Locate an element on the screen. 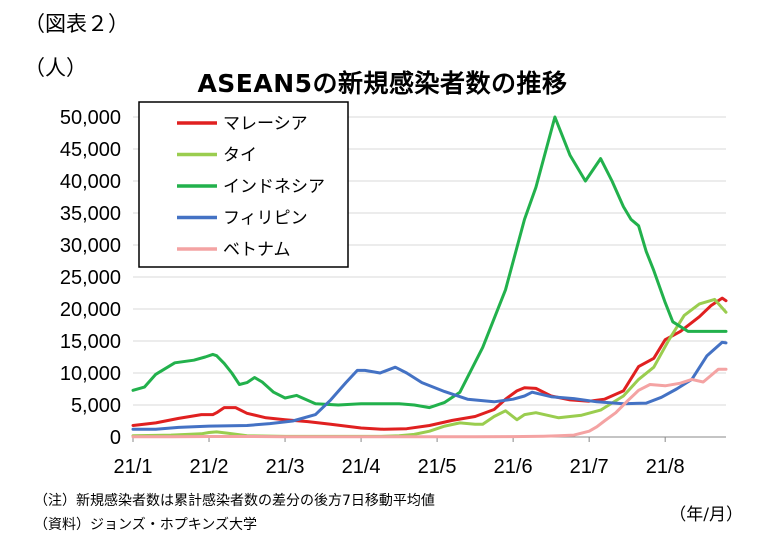 The image size is (765, 548). y-tick-label: 0 is located at coordinates (115, 438).